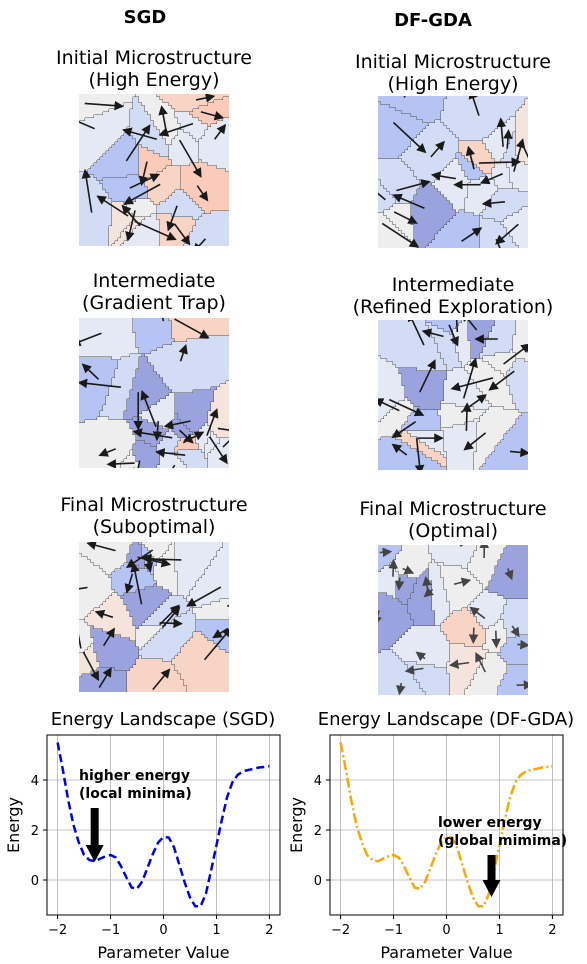 This screenshot has height=964, width=587. I want to click on dfgda-initial-microstructure, so click(453, 172).